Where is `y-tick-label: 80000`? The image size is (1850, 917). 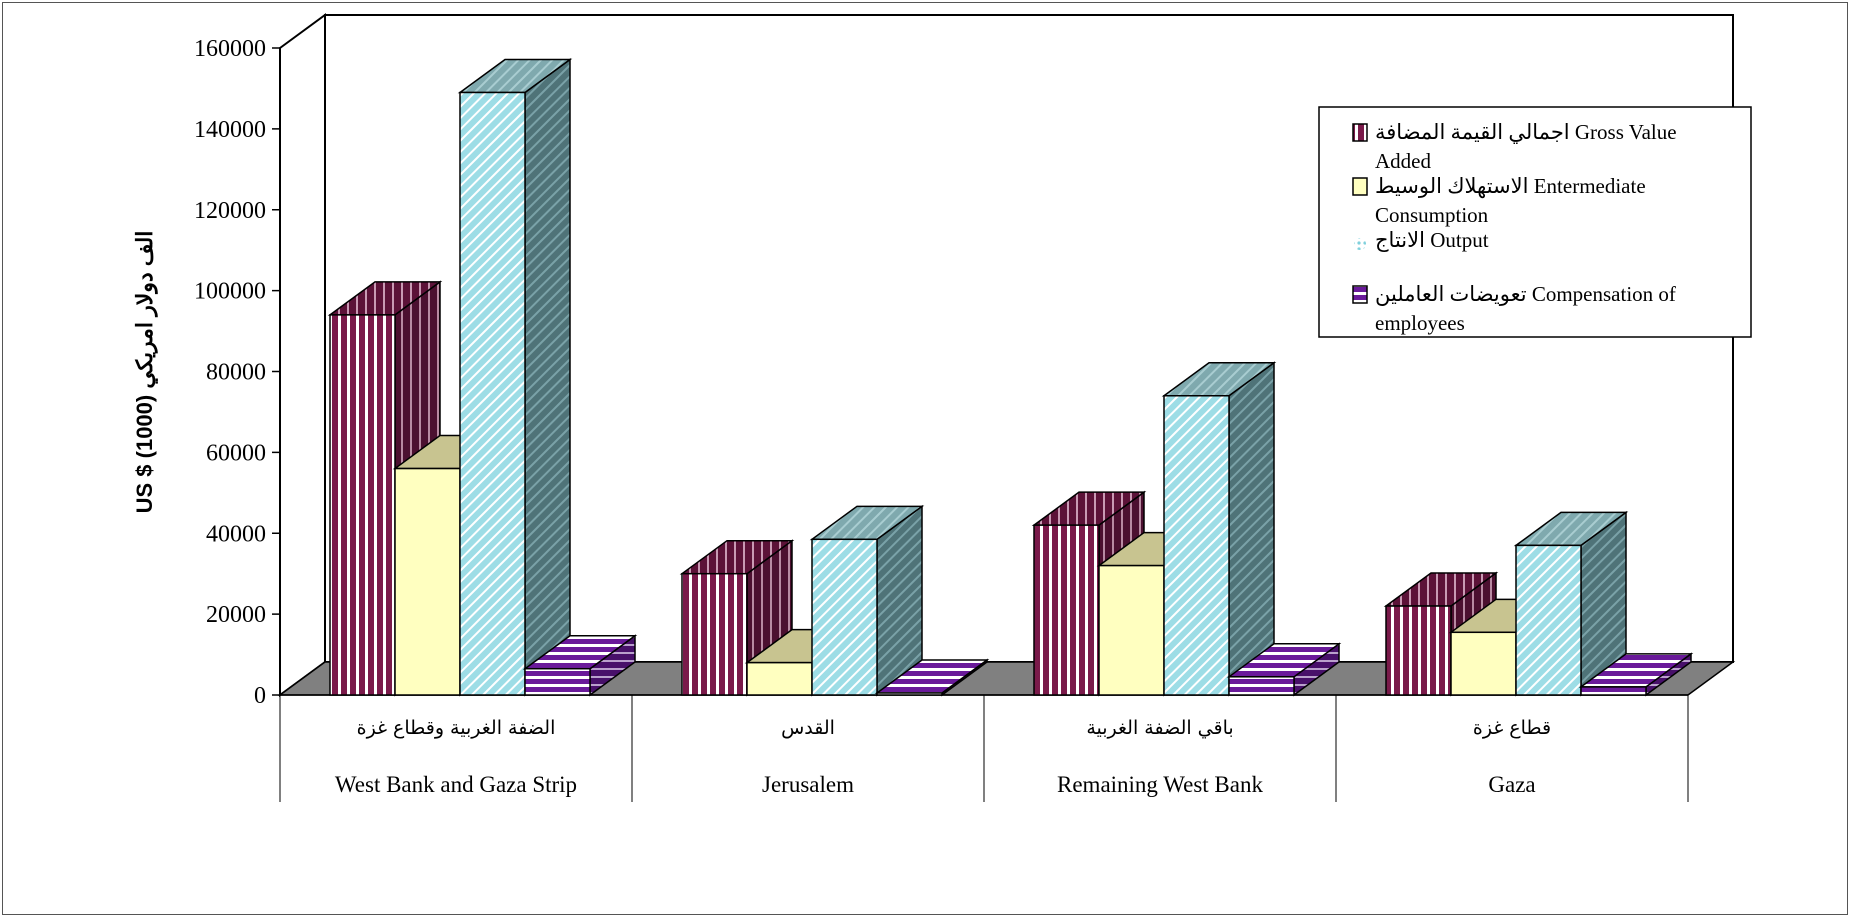
y-tick-label: 80000 is located at coordinates (236, 373).